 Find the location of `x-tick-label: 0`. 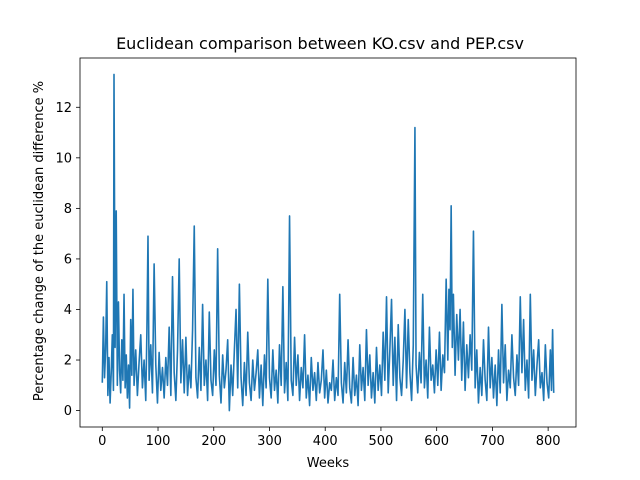

x-tick-label: 0 is located at coordinates (102, 441).